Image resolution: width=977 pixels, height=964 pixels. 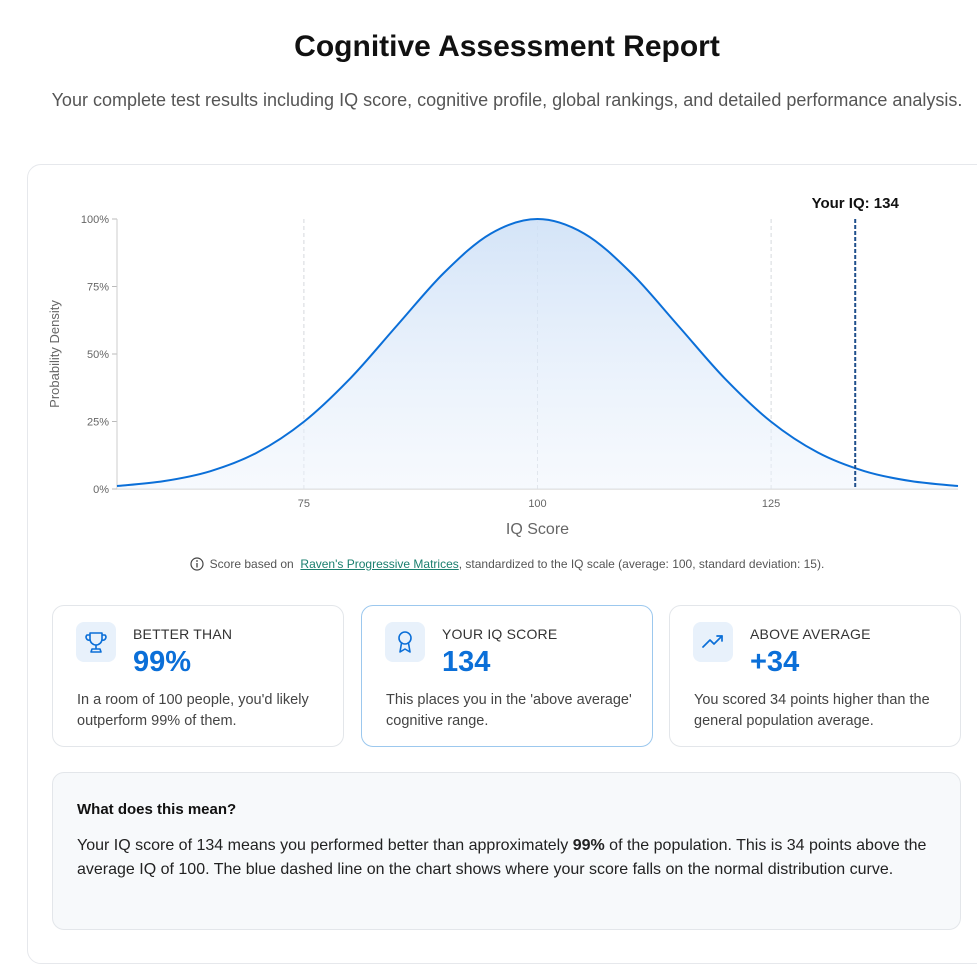 What do you see at coordinates (810, 634) in the screenshot?
I see `card-label: ABOVE AVERAGE` at bounding box center [810, 634].